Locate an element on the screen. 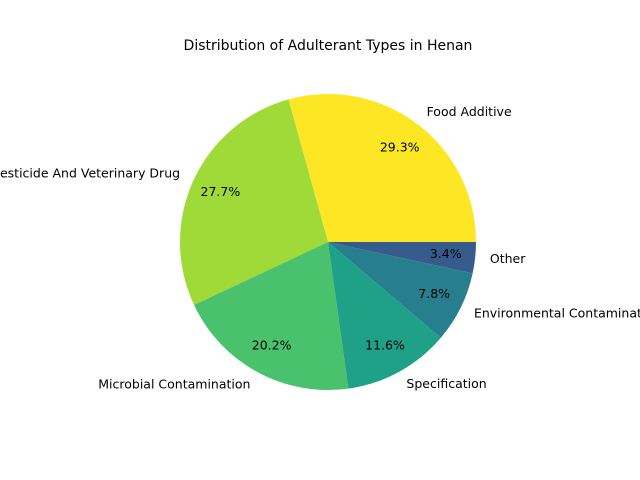  pct-label-pesticide-and-veterinary-drug: 27.7% is located at coordinates (221, 191).